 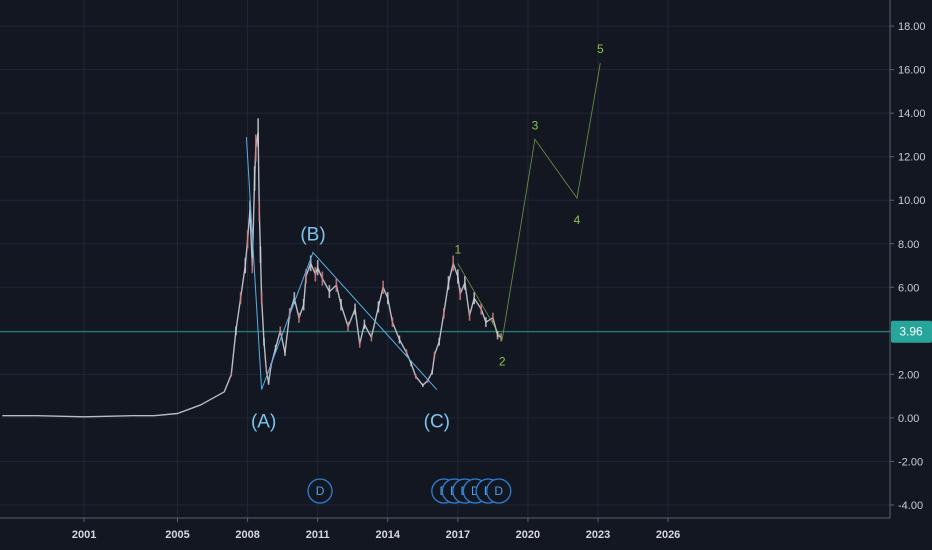 What do you see at coordinates (458, 535) in the screenshot?
I see `x-tick-label: 2017` at bounding box center [458, 535].